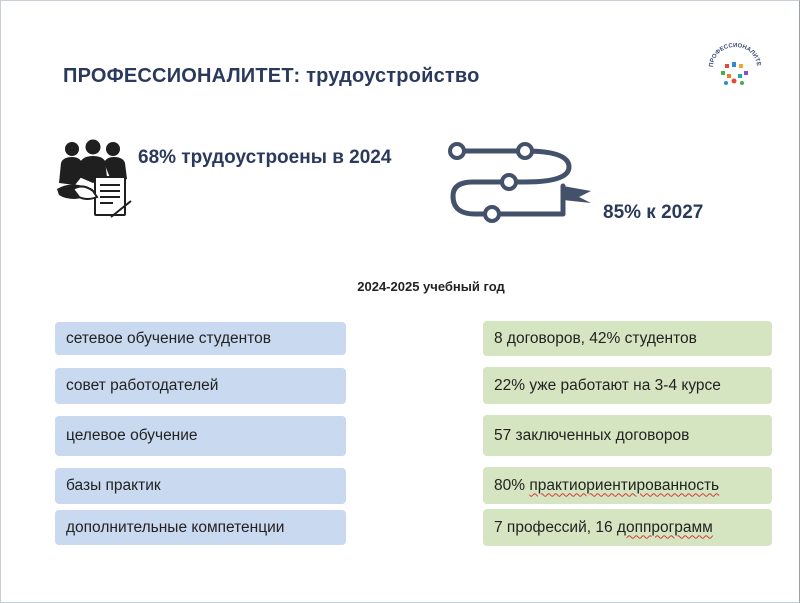 Image resolution: width=800 pixels, height=603 pixels. Describe the element at coordinates (200, 436) in the screenshot. I see `practice-item: целевое обучение` at that location.